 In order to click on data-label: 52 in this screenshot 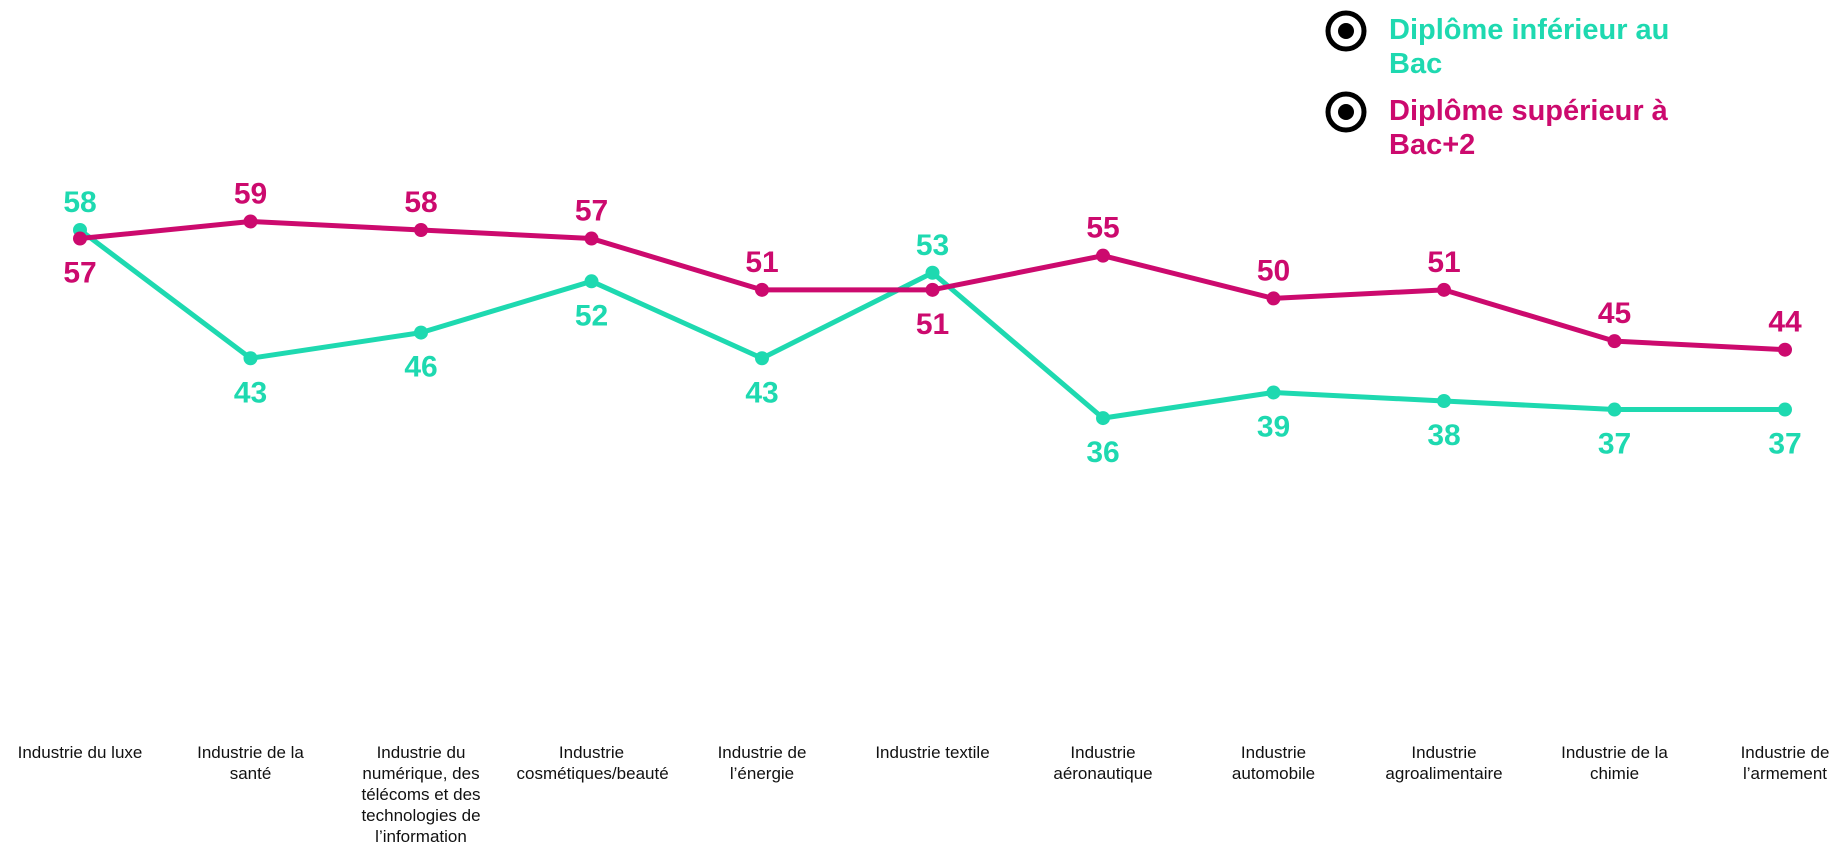, I will do `click(591, 315)`.